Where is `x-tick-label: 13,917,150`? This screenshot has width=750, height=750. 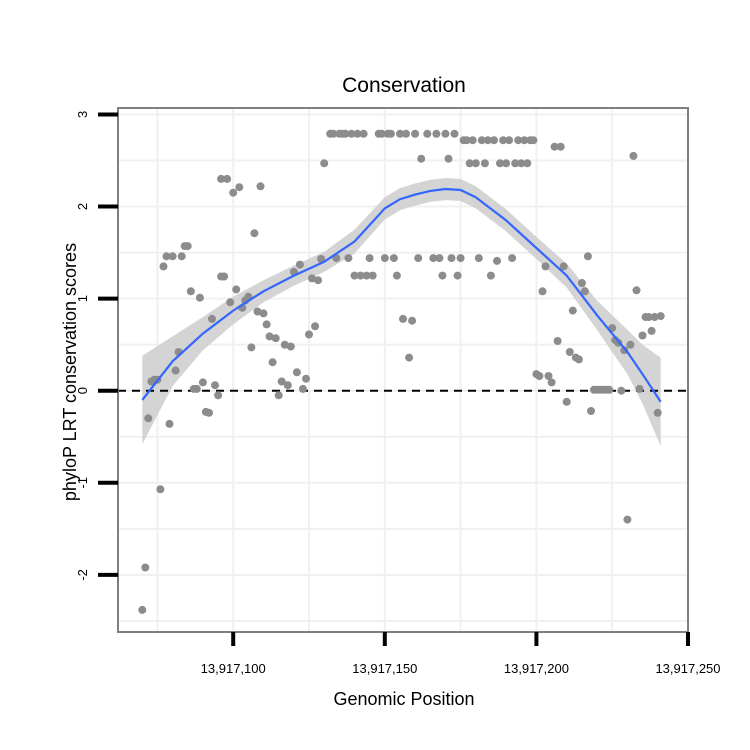
x-tick-label: 13,917,150 is located at coordinates (384, 668).